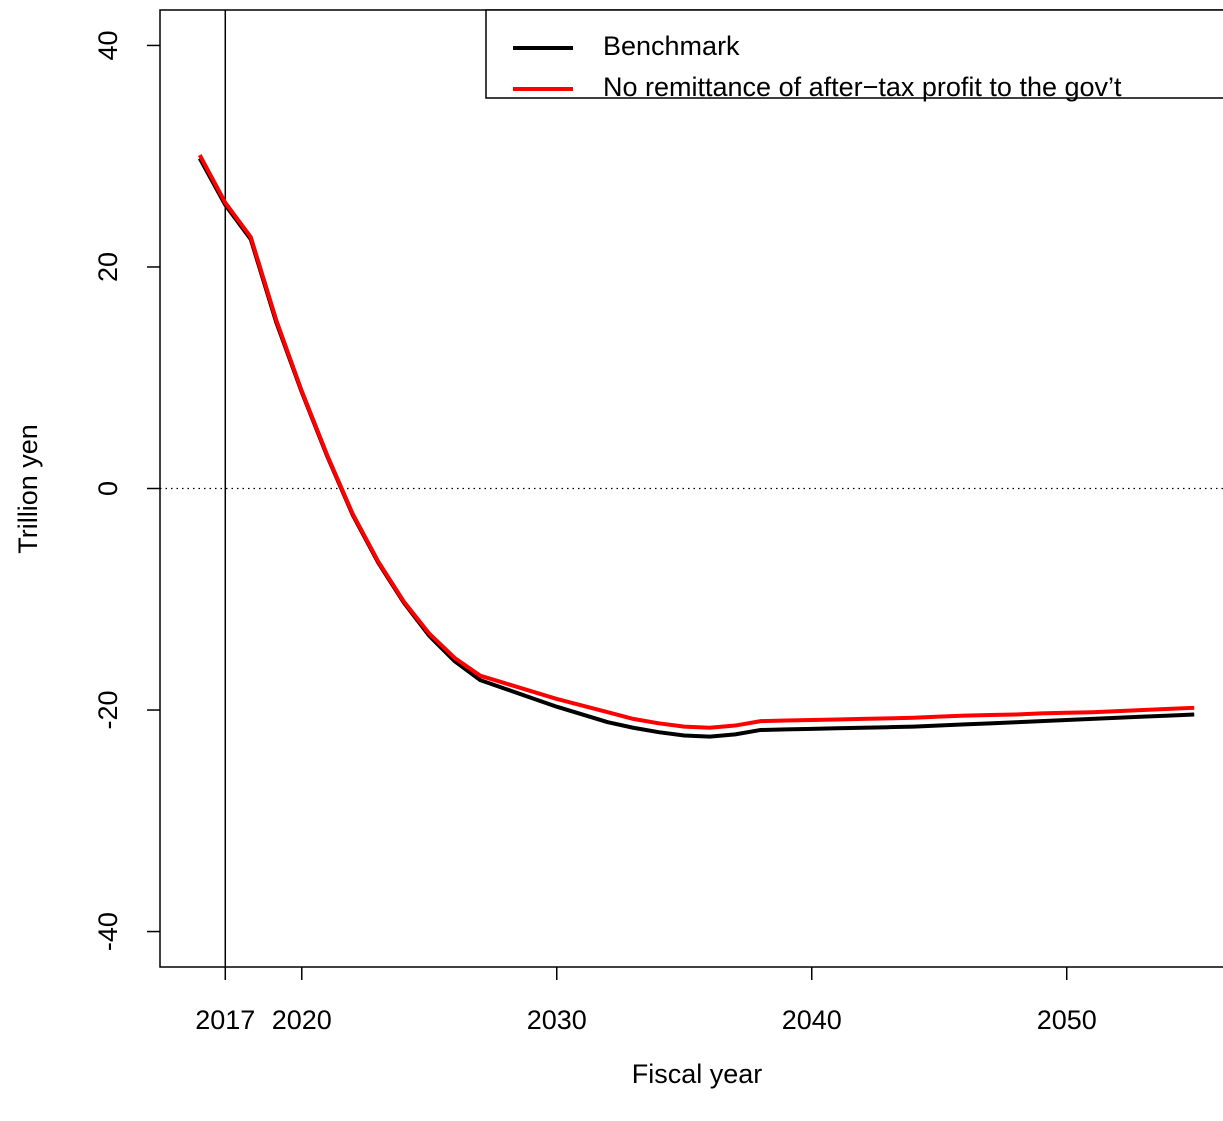  I want to click on x-tick-label: 2030, so click(557, 1020).